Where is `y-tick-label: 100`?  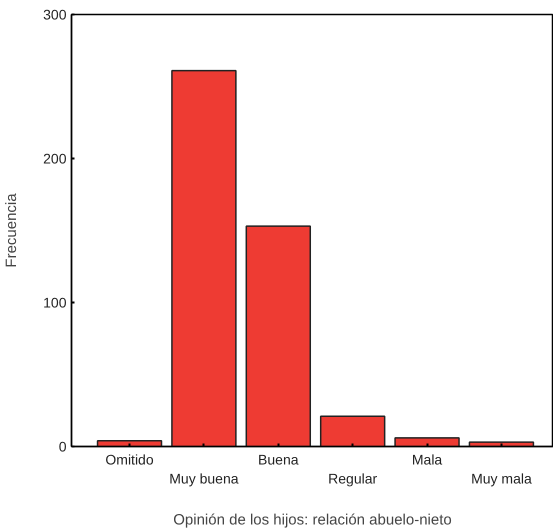 y-tick-label: 100 is located at coordinates (55, 302).